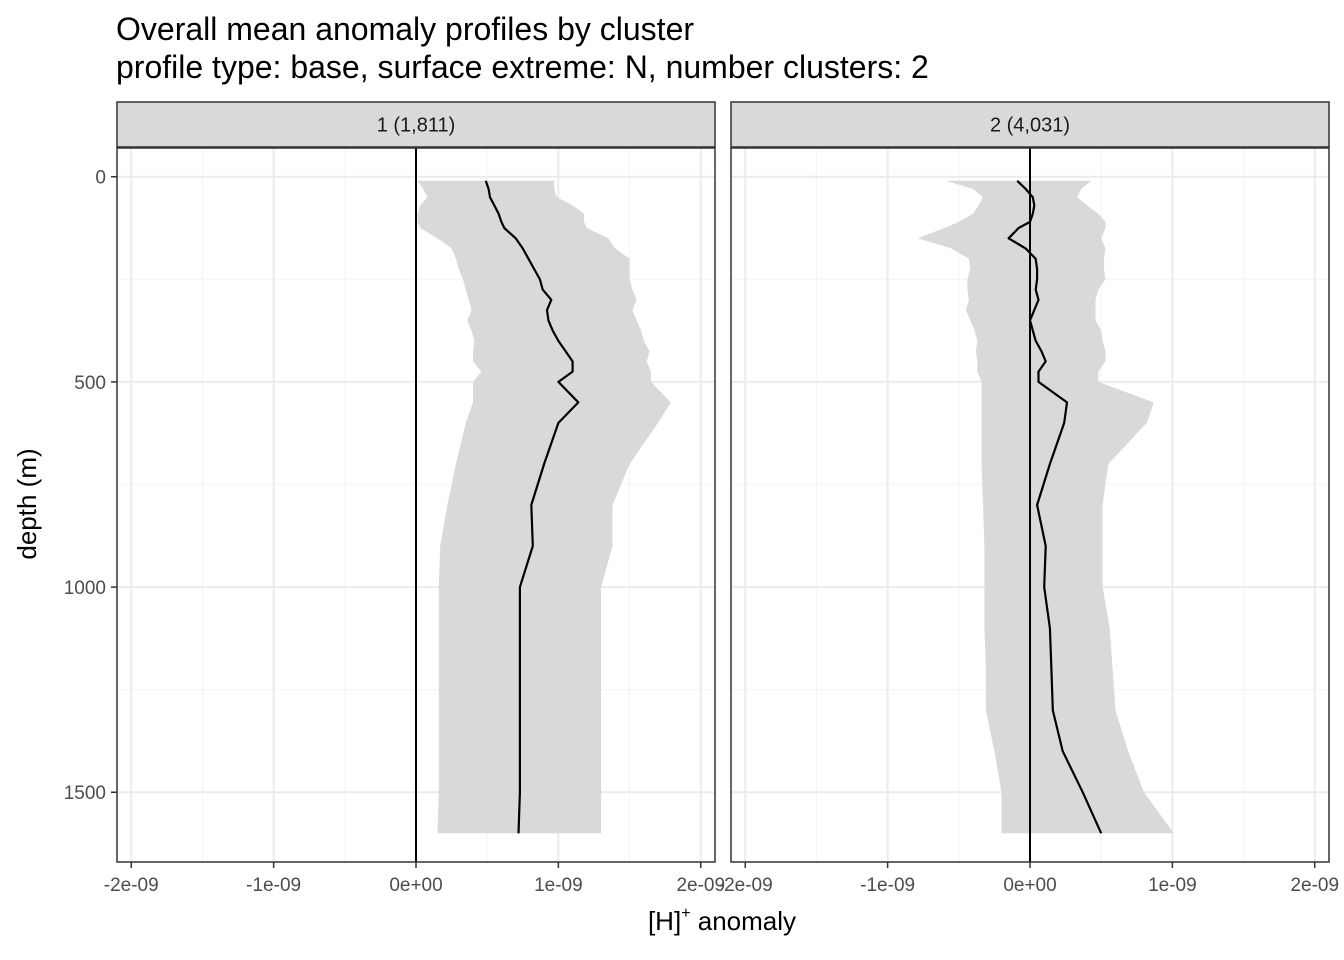 The height and width of the screenshot is (960, 1344). I want to click on facet-strip-label: 2 (4,031), so click(1030, 126).